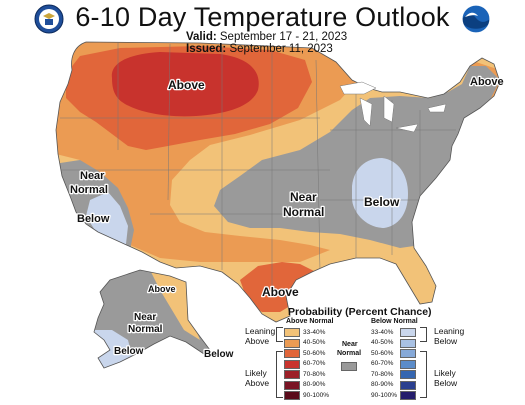 This screenshot has height=405, width=525. I want to click on legend-bracket-leaning-below, so click(423, 334).